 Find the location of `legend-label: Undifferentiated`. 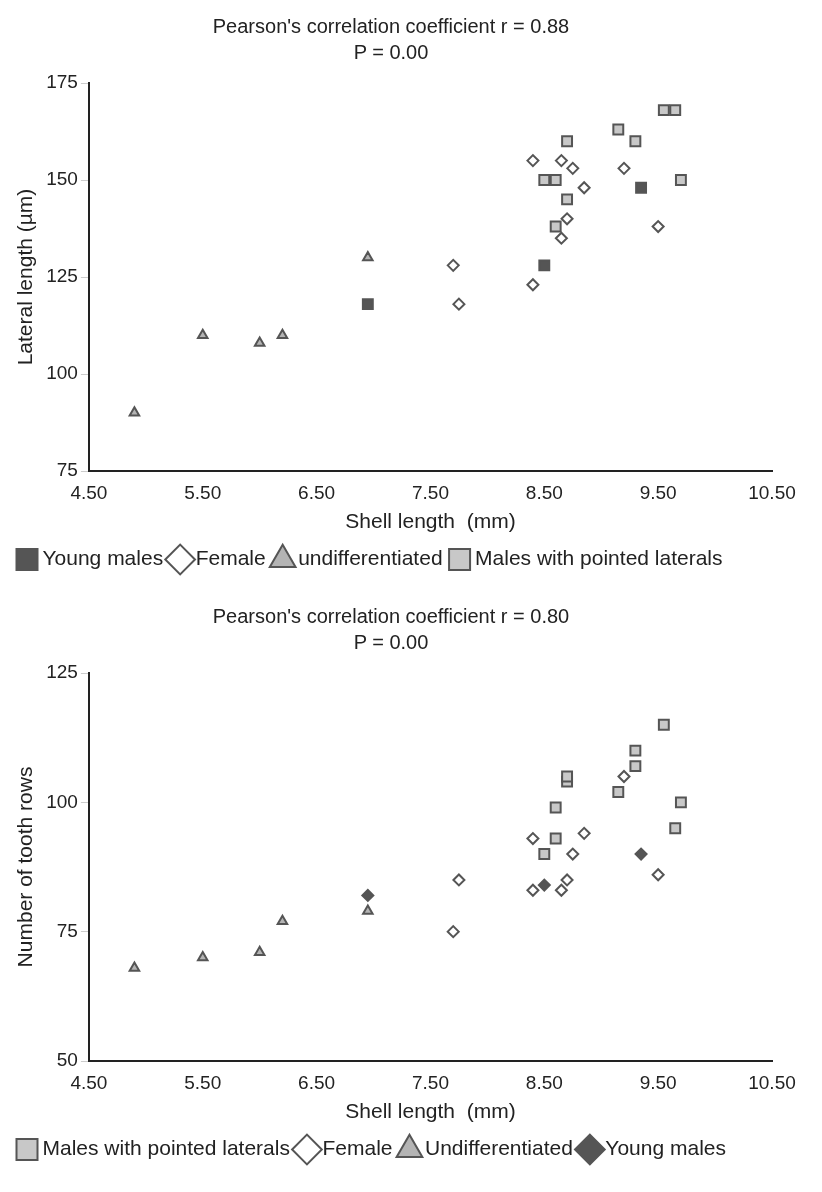

legend-label: Undifferentiated is located at coordinates (498, 1148).